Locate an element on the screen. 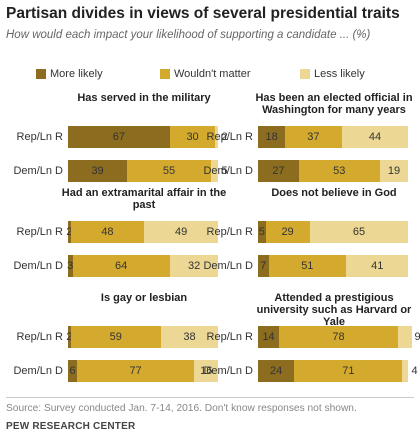 The image size is (420, 440). legend-label: Wouldn't matter is located at coordinates (212, 74).